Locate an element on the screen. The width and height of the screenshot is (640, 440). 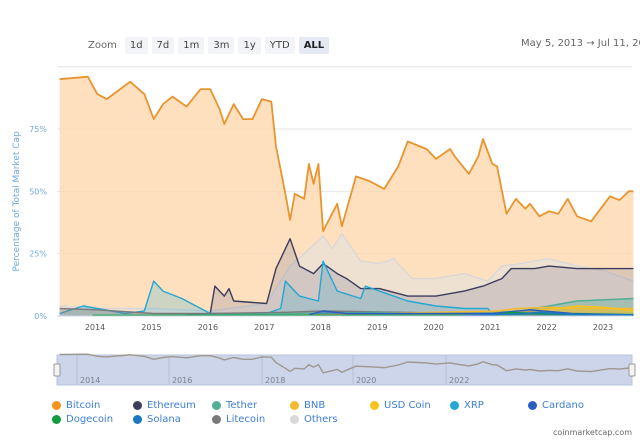
navigator-series-line is located at coordinates (346, 363).